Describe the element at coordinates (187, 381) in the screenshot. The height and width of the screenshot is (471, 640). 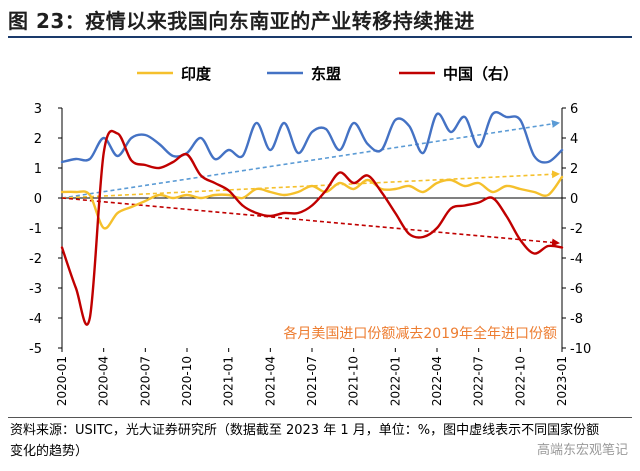
I see `x-tick-label: 2020-10` at that location.